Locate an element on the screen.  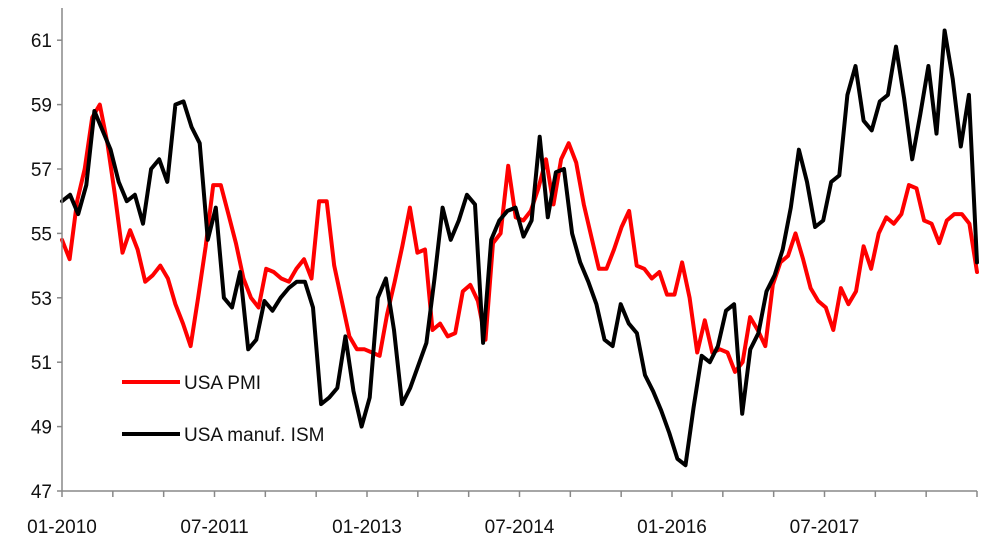
y-tick-label: 59 is located at coordinates (41, 106).